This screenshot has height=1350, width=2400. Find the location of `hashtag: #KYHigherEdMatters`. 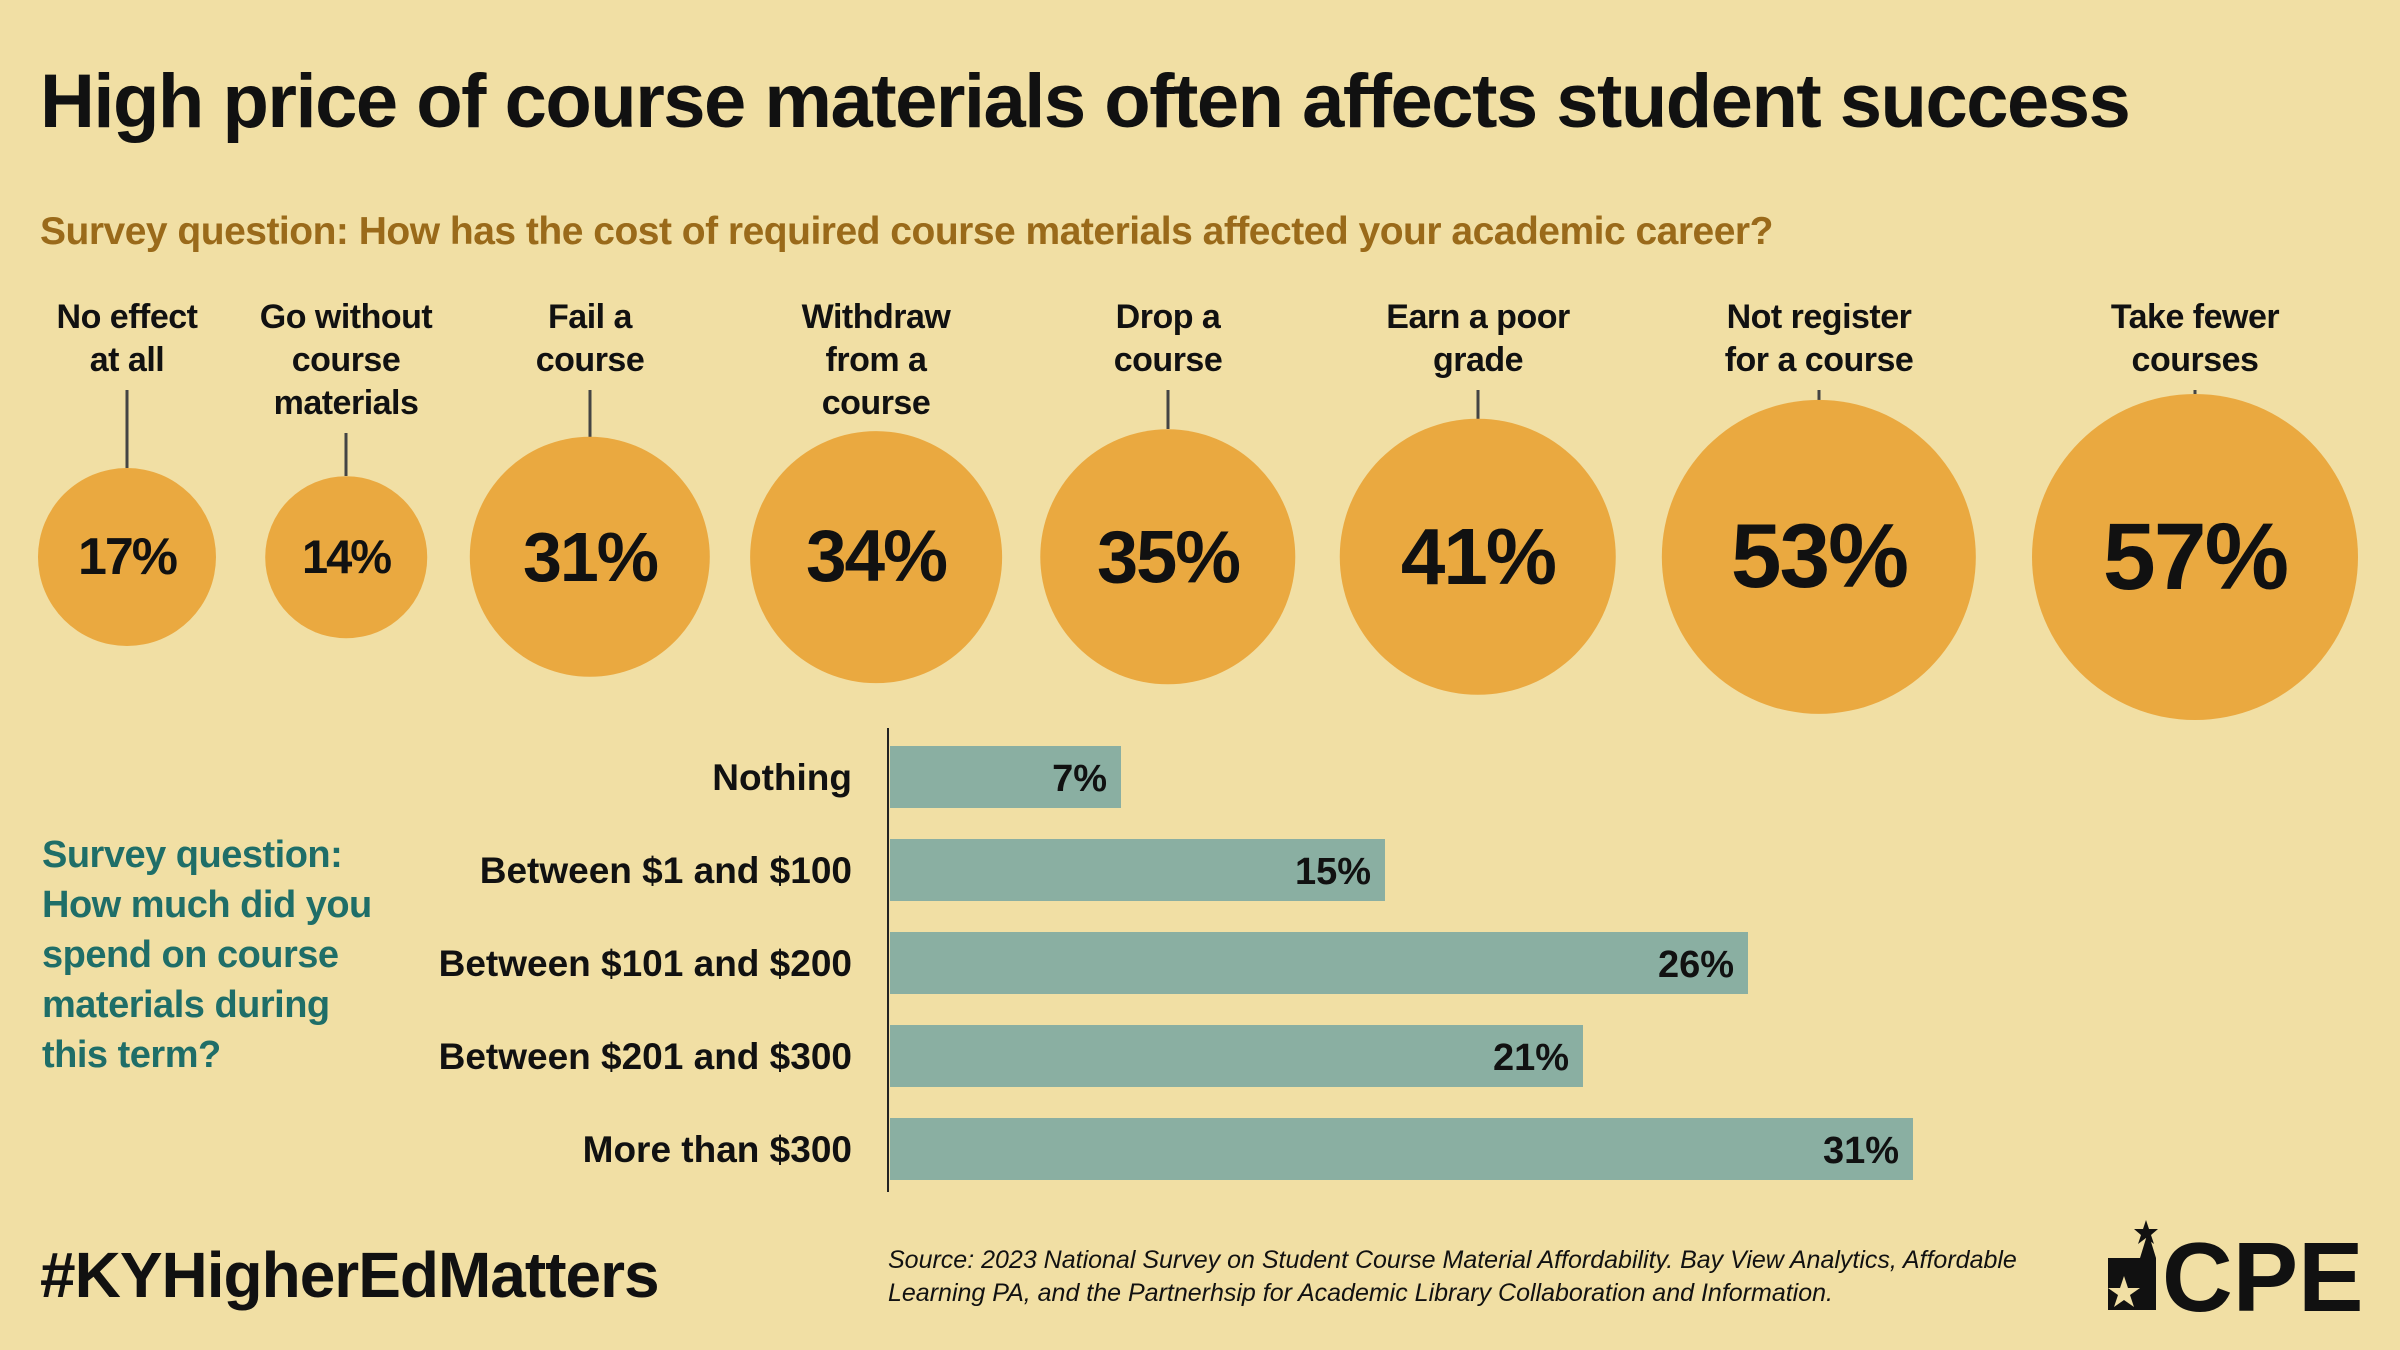

hashtag: #KYHigherEdMatters is located at coordinates (350, 1275).